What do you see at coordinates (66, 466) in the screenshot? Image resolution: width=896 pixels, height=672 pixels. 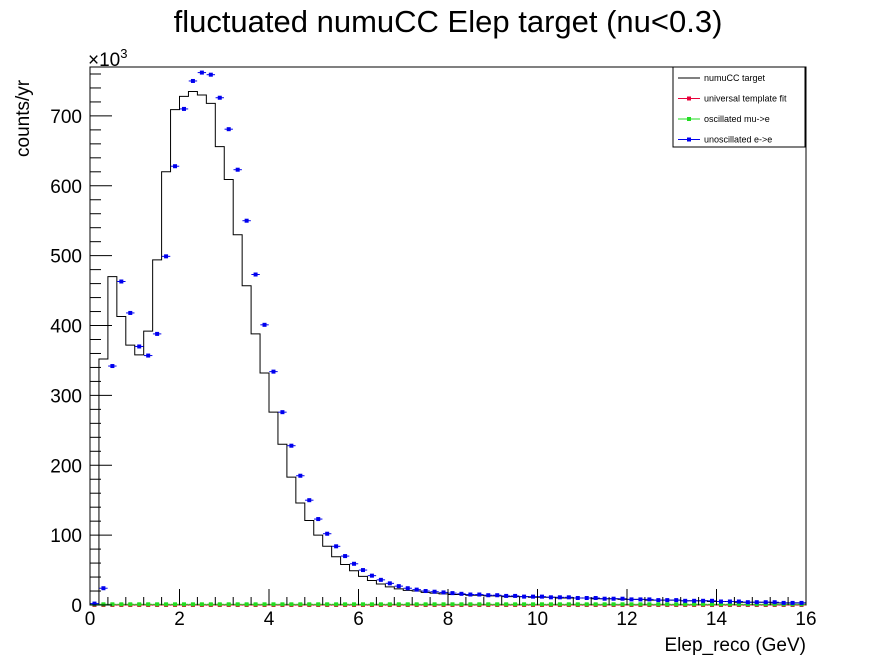 I see `y-tick-label: 200` at bounding box center [66, 466].